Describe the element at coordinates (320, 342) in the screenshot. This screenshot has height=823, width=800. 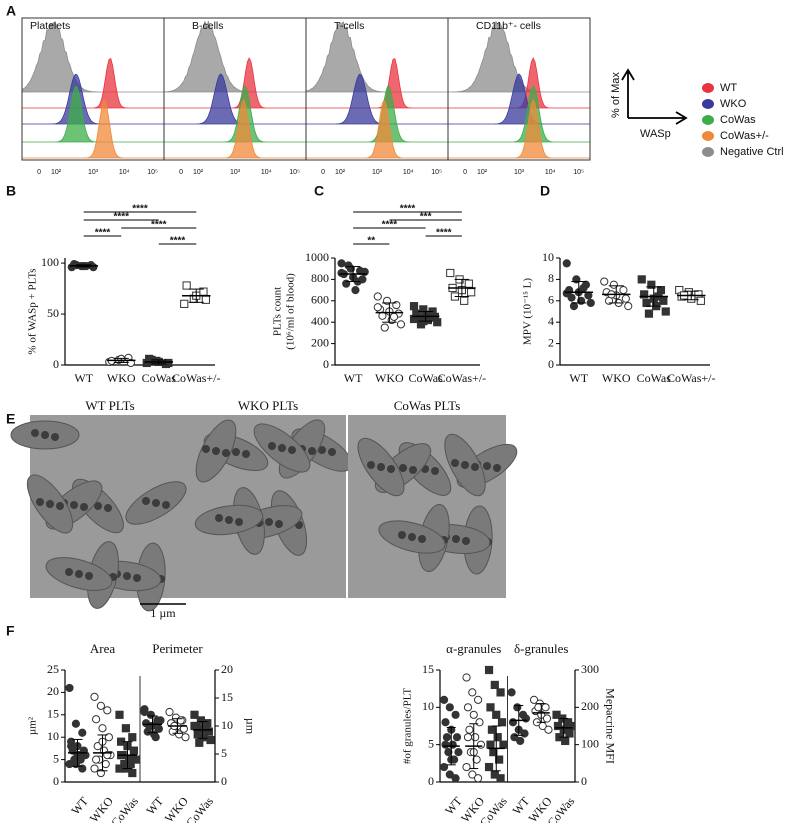
I see `y-tick-label: 200` at that location.